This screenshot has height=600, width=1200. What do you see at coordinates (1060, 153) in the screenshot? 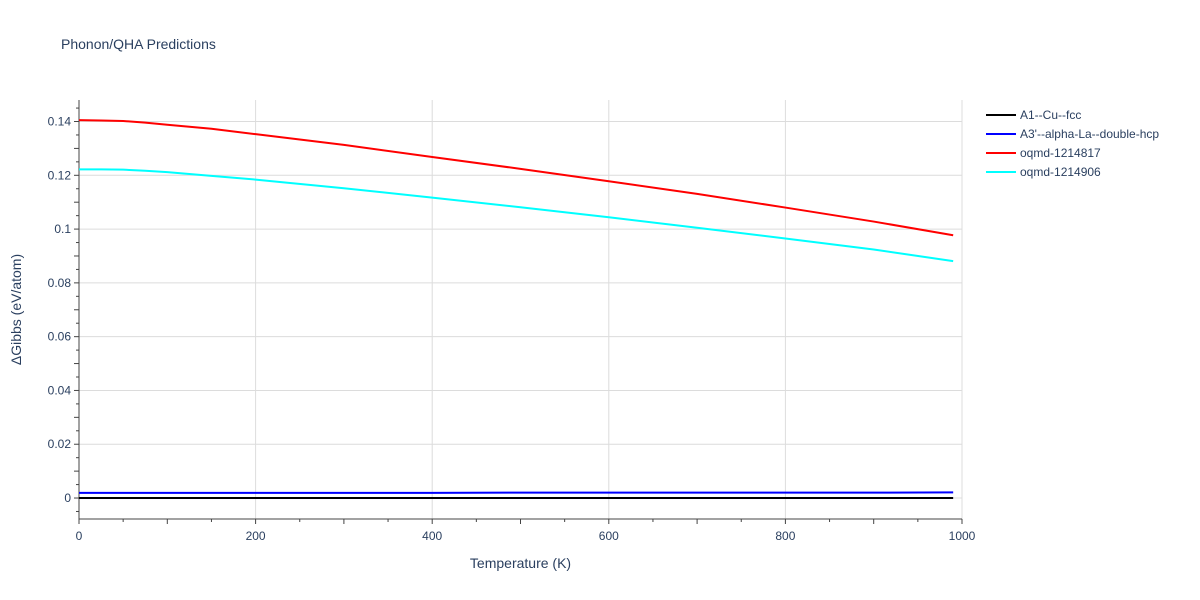
I see `legend-label: oqmd-1214817` at bounding box center [1060, 153].